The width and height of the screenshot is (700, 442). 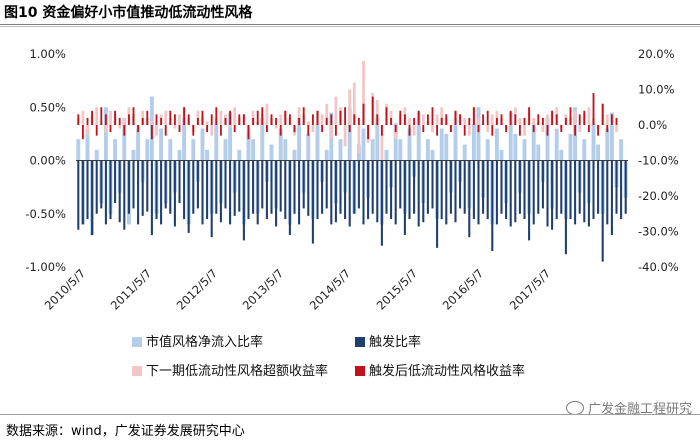 What do you see at coordinates (47, 161) in the screenshot?
I see `left-tick-label: 0.00%` at bounding box center [47, 161].